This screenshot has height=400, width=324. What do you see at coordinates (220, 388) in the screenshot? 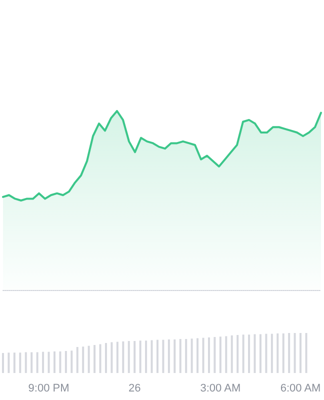
I see `x-tick-label: 3:00 AM` at bounding box center [220, 388].